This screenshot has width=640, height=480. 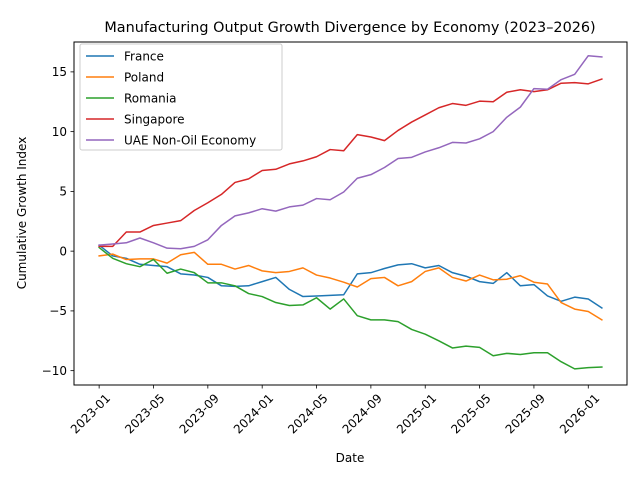 I want to click on legend-label: France, so click(x=144, y=57).